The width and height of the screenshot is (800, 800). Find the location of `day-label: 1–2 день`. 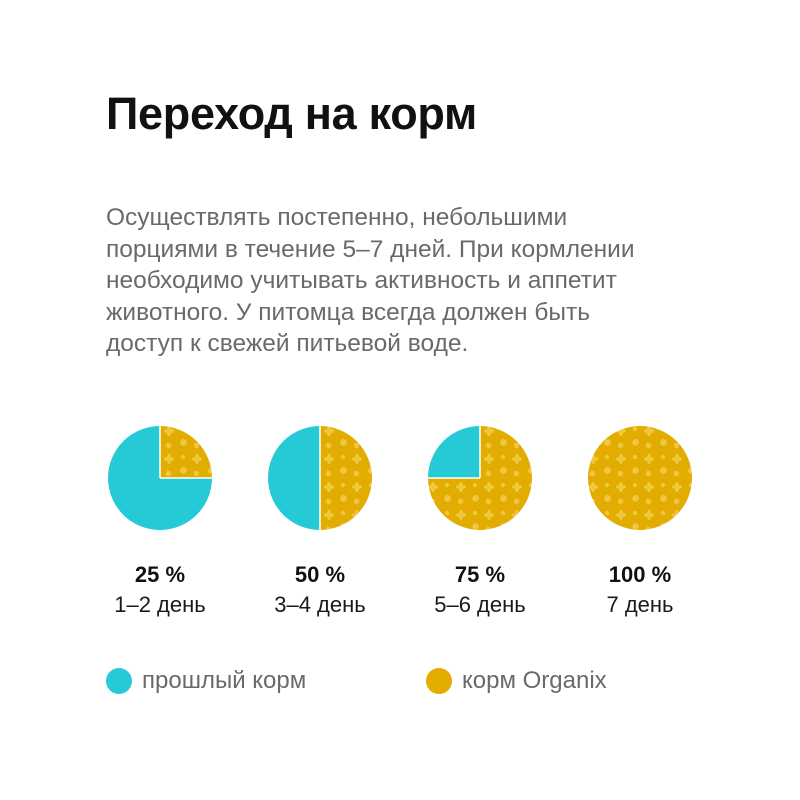

day-label: 1–2 день is located at coordinates (160, 604).